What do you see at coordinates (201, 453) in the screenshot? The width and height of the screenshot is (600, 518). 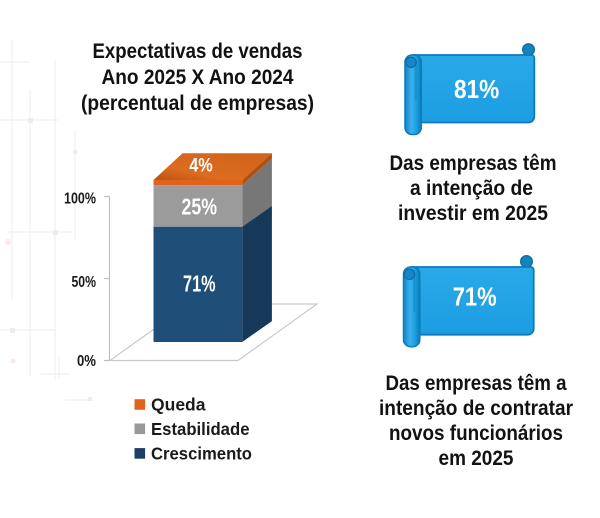 I see `svg-text: Crescimento` at bounding box center [201, 453].